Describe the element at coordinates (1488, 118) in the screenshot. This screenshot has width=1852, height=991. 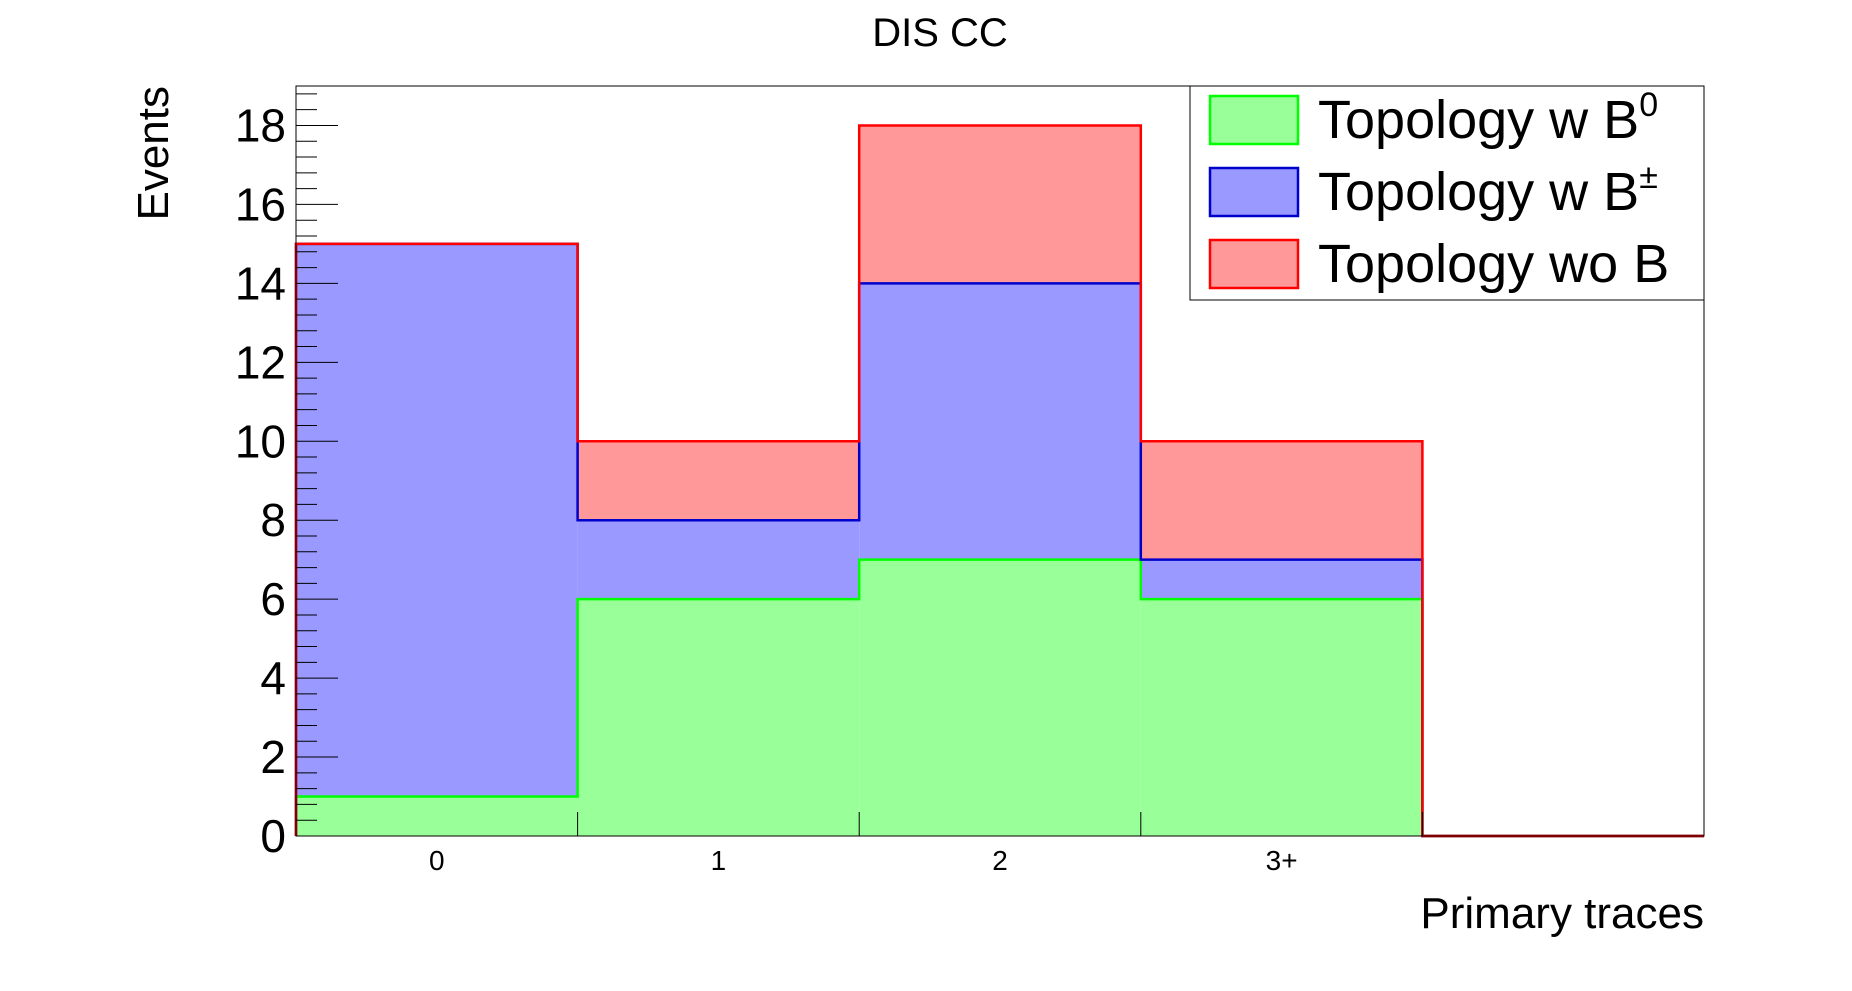
I see `legend-entry-0: Topology w B0` at that location.